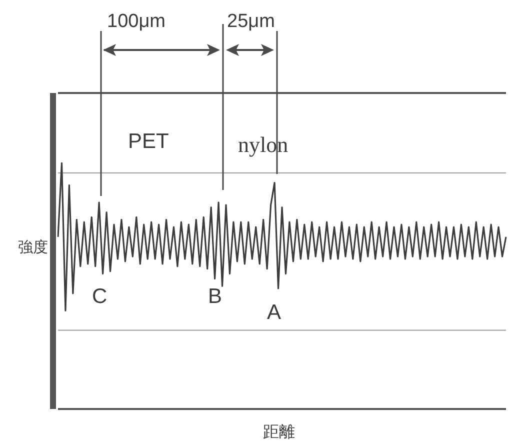 The width and height of the screenshot is (509, 443). I want to click on annotation: C, so click(100, 296).